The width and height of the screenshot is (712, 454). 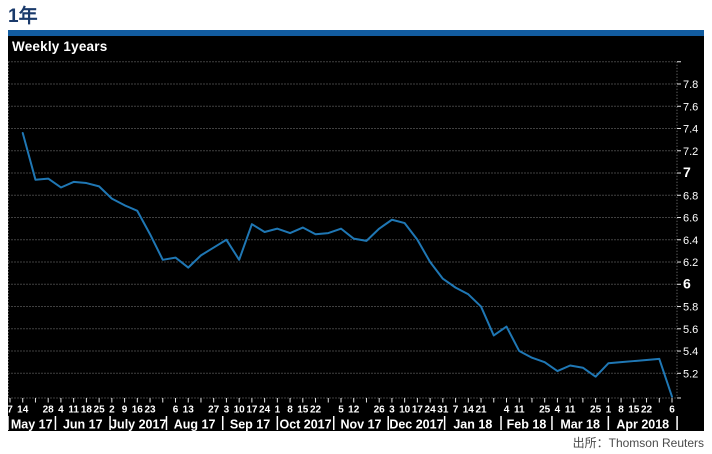 I want to click on y-tick-label: 6.8, so click(x=690, y=196).